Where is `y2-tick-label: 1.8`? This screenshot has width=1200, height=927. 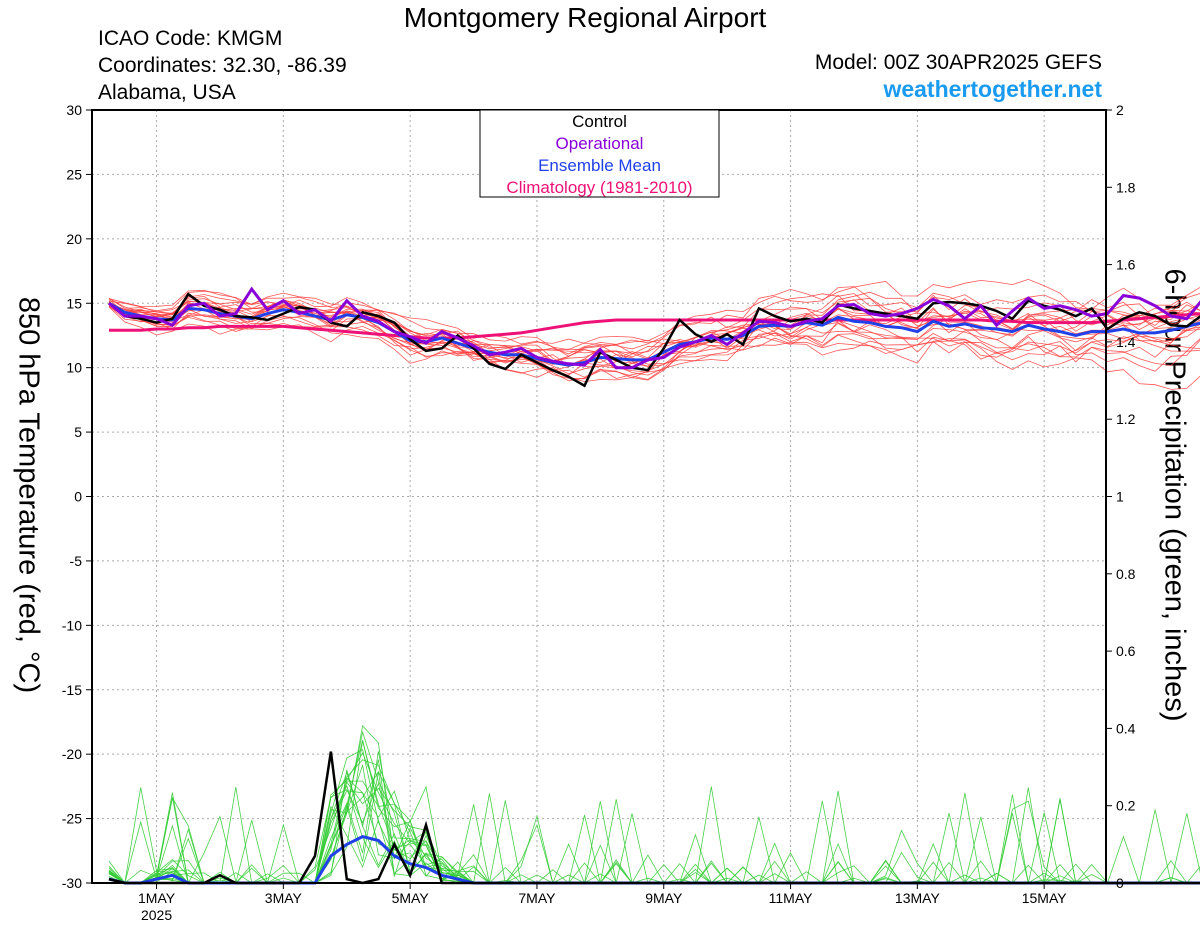 y2-tick-label: 1.8 is located at coordinates (1126, 187).